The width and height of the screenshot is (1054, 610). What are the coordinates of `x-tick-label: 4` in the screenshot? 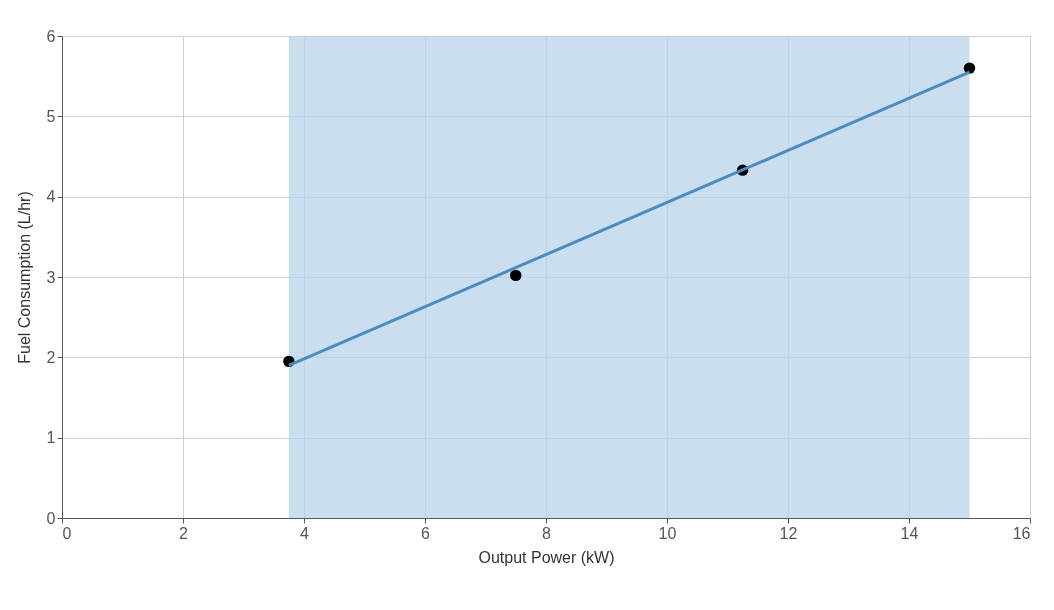 It's located at (305, 533).